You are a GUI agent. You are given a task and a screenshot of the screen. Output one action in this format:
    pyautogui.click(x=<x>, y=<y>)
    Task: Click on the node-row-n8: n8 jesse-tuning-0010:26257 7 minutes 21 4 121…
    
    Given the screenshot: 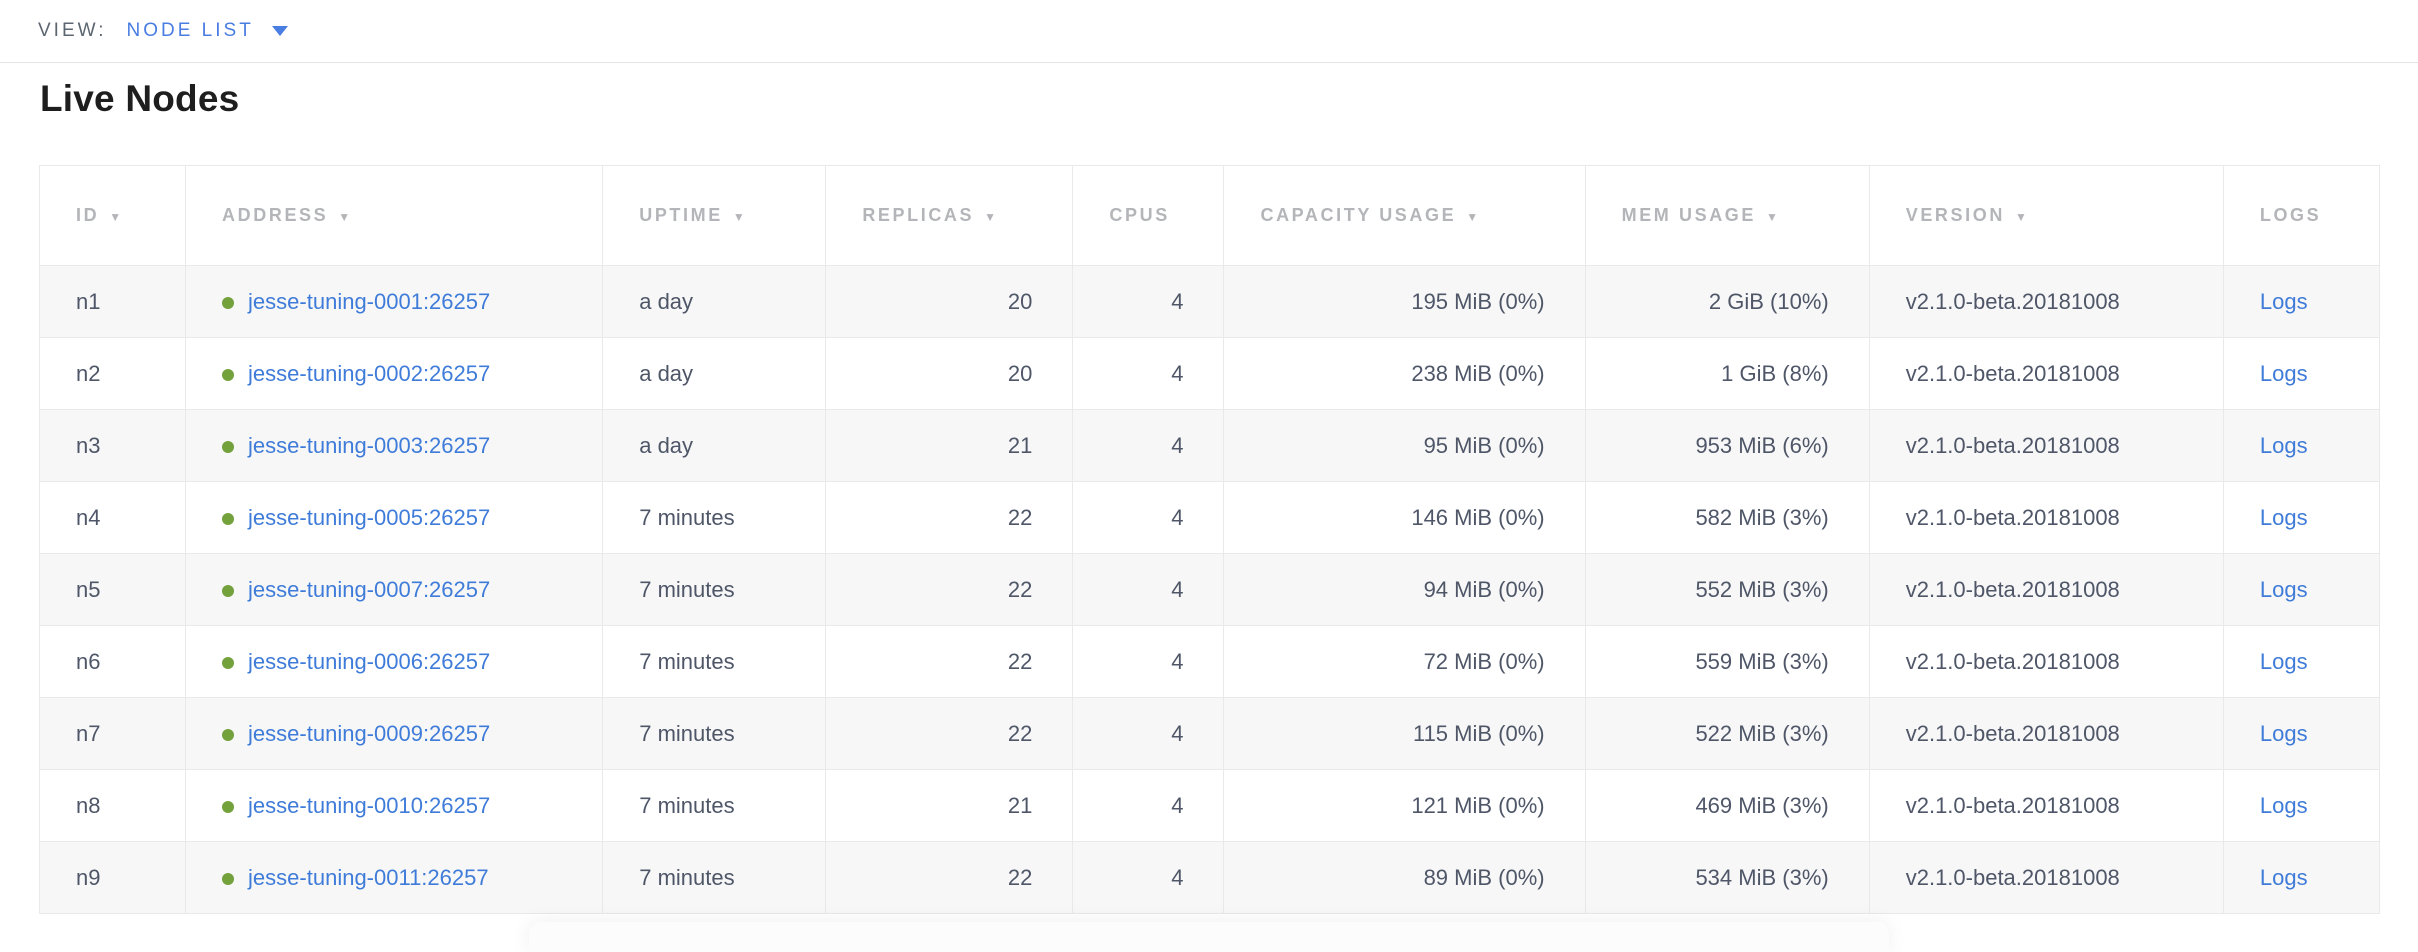 What is the action you would take?
    pyautogui.click(x=1209, y=805)
    